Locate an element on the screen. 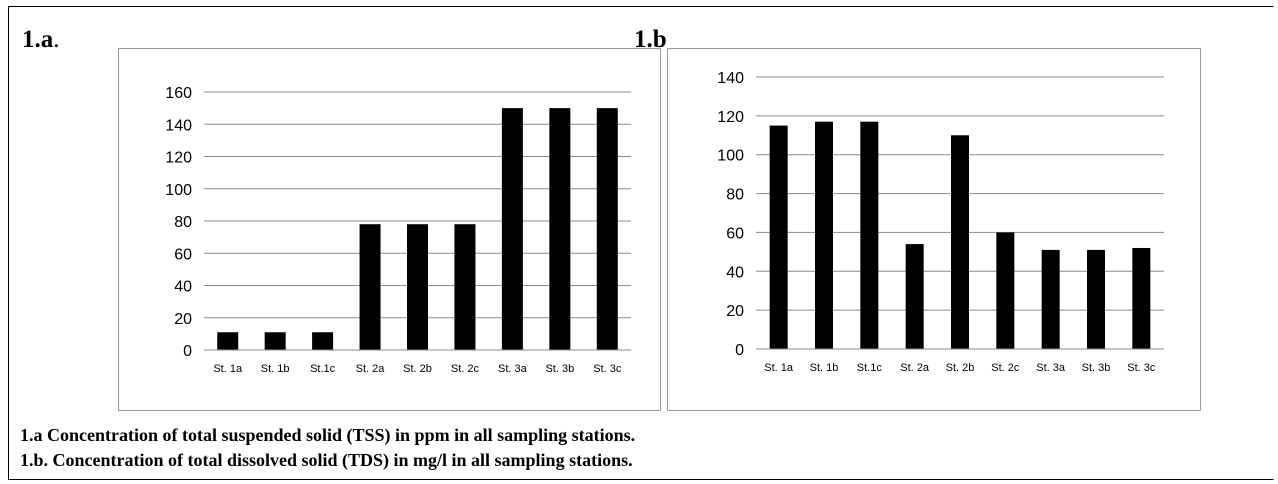  chart-a-y-tick-label: 120 is located at coordinates (178, 158).